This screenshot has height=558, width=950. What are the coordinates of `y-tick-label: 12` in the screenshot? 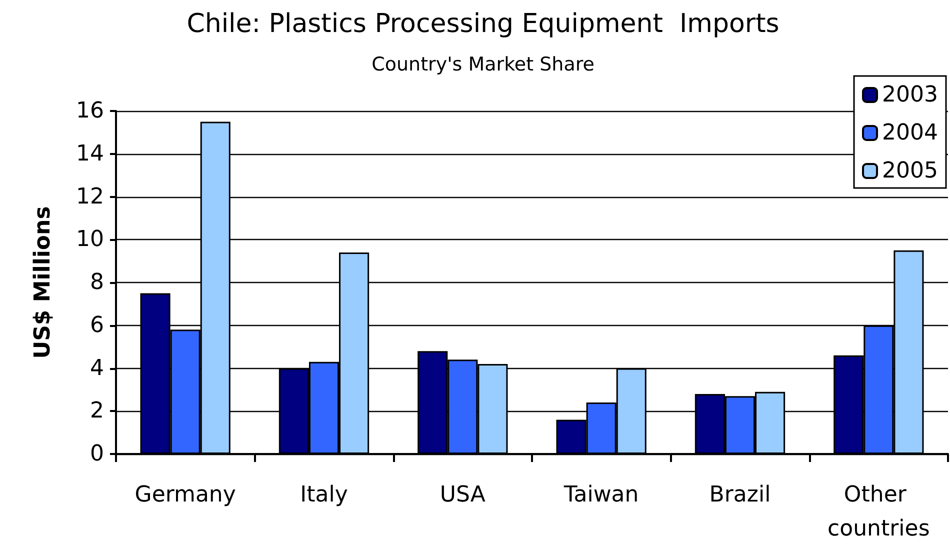 It's located at (90, 197).